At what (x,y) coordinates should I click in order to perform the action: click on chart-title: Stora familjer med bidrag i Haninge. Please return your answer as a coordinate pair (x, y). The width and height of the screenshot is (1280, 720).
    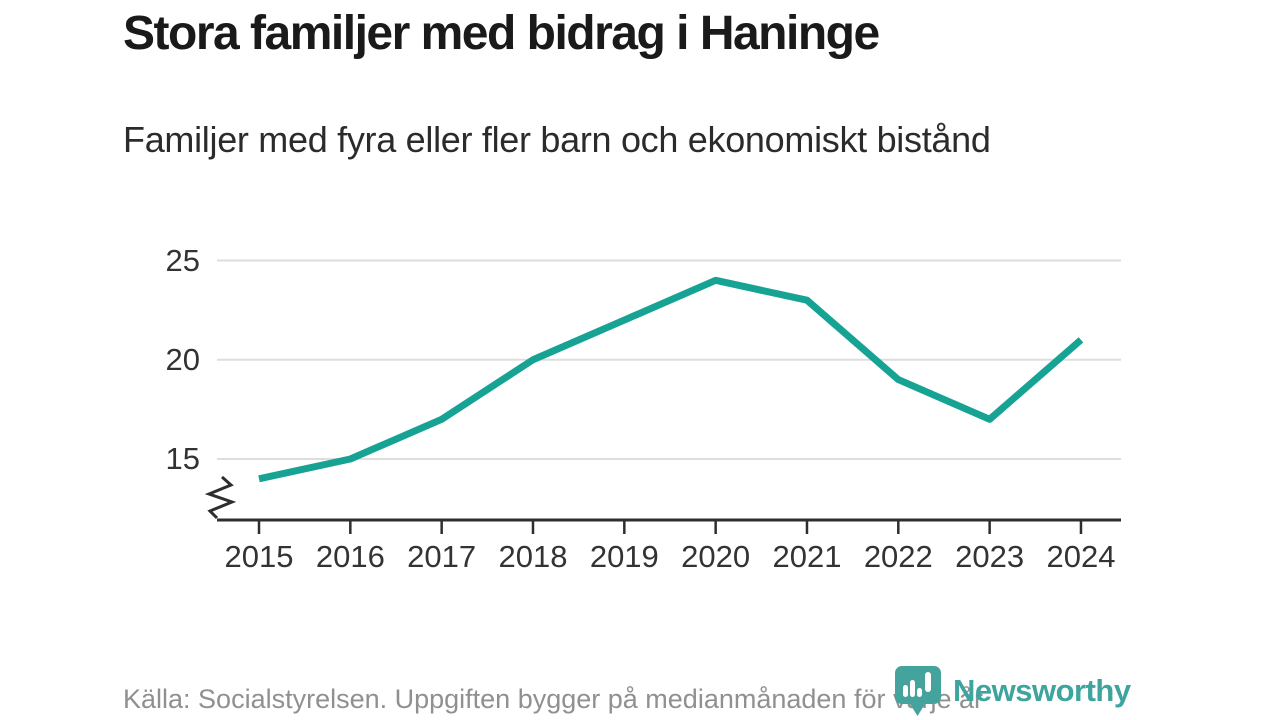
    Looking at the image, I should click on (501, 33).